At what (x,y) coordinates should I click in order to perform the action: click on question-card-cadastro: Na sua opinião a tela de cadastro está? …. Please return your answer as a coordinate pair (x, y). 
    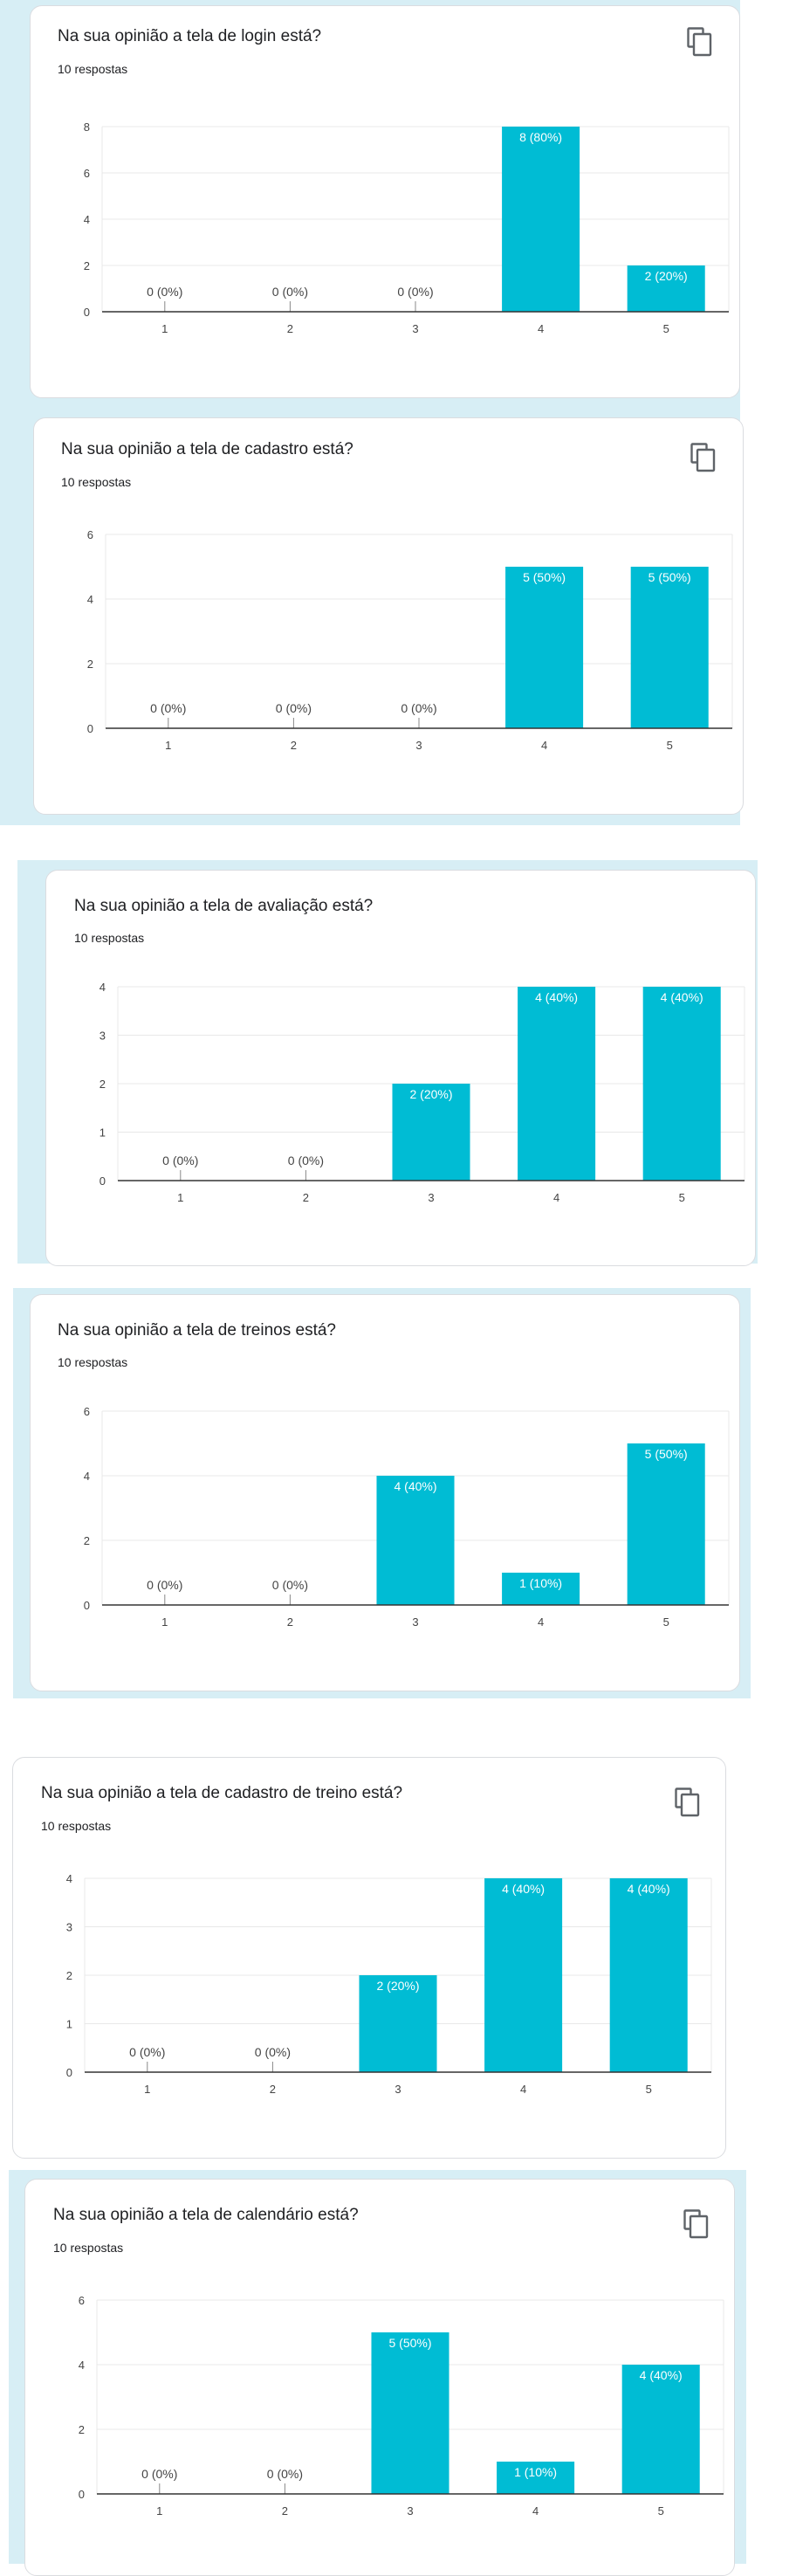
    Looking at the image, I should click on (389, 616).